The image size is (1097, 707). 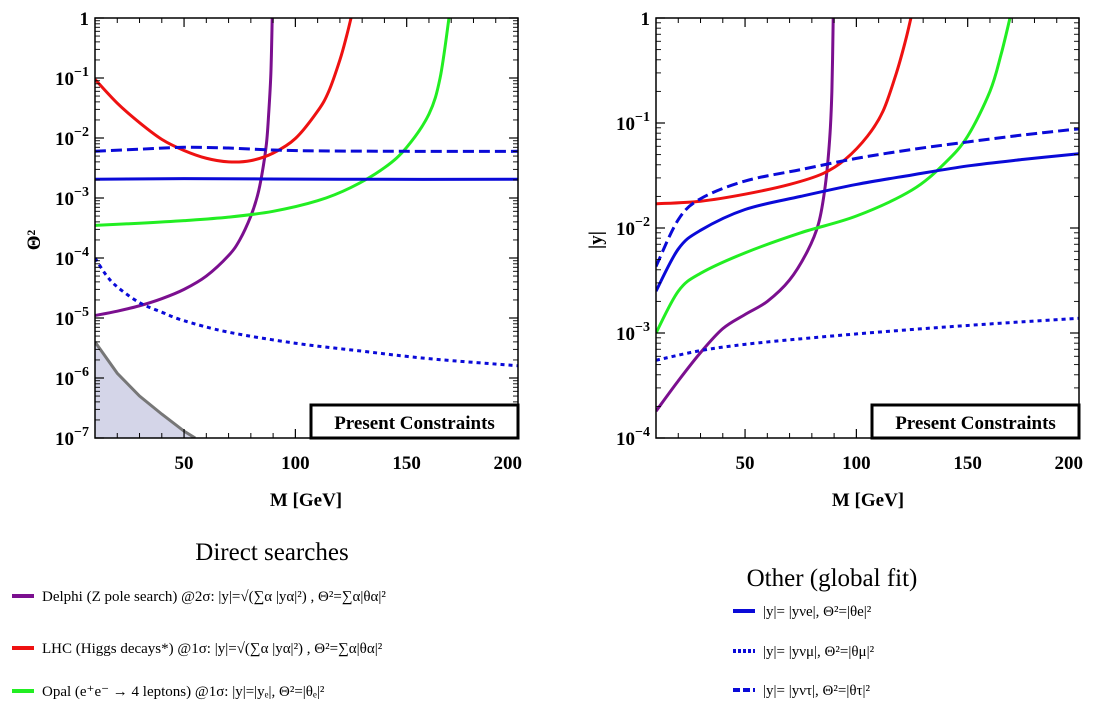 I want to click on y-tick-label: 10⁻⁵, so click(x=72, y=317).